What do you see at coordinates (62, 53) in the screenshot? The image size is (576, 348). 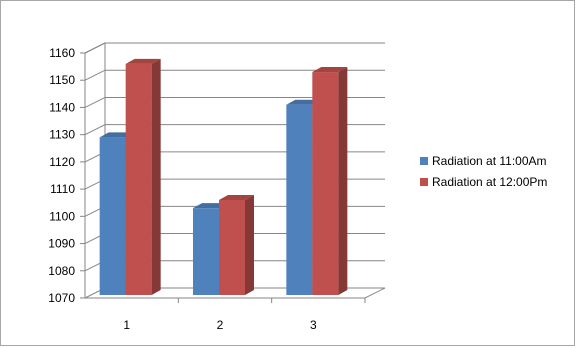 I see `y-tick-label: 1160` at bounding box center [62, 53].